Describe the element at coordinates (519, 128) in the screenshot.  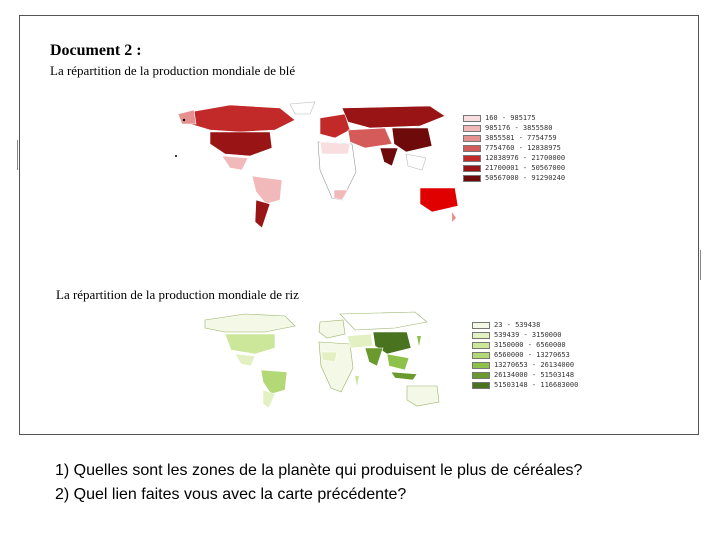
I see `legend-label: 985176 - 3855580` at that location.